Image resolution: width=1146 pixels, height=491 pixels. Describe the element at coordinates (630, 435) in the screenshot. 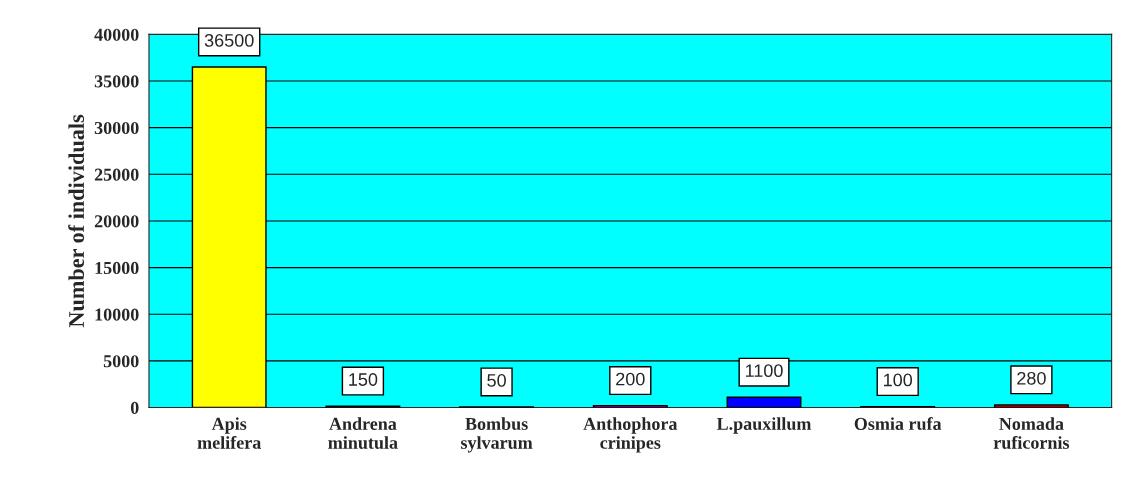

I see `x-tick-label: Anthophora crinipes` at that location.